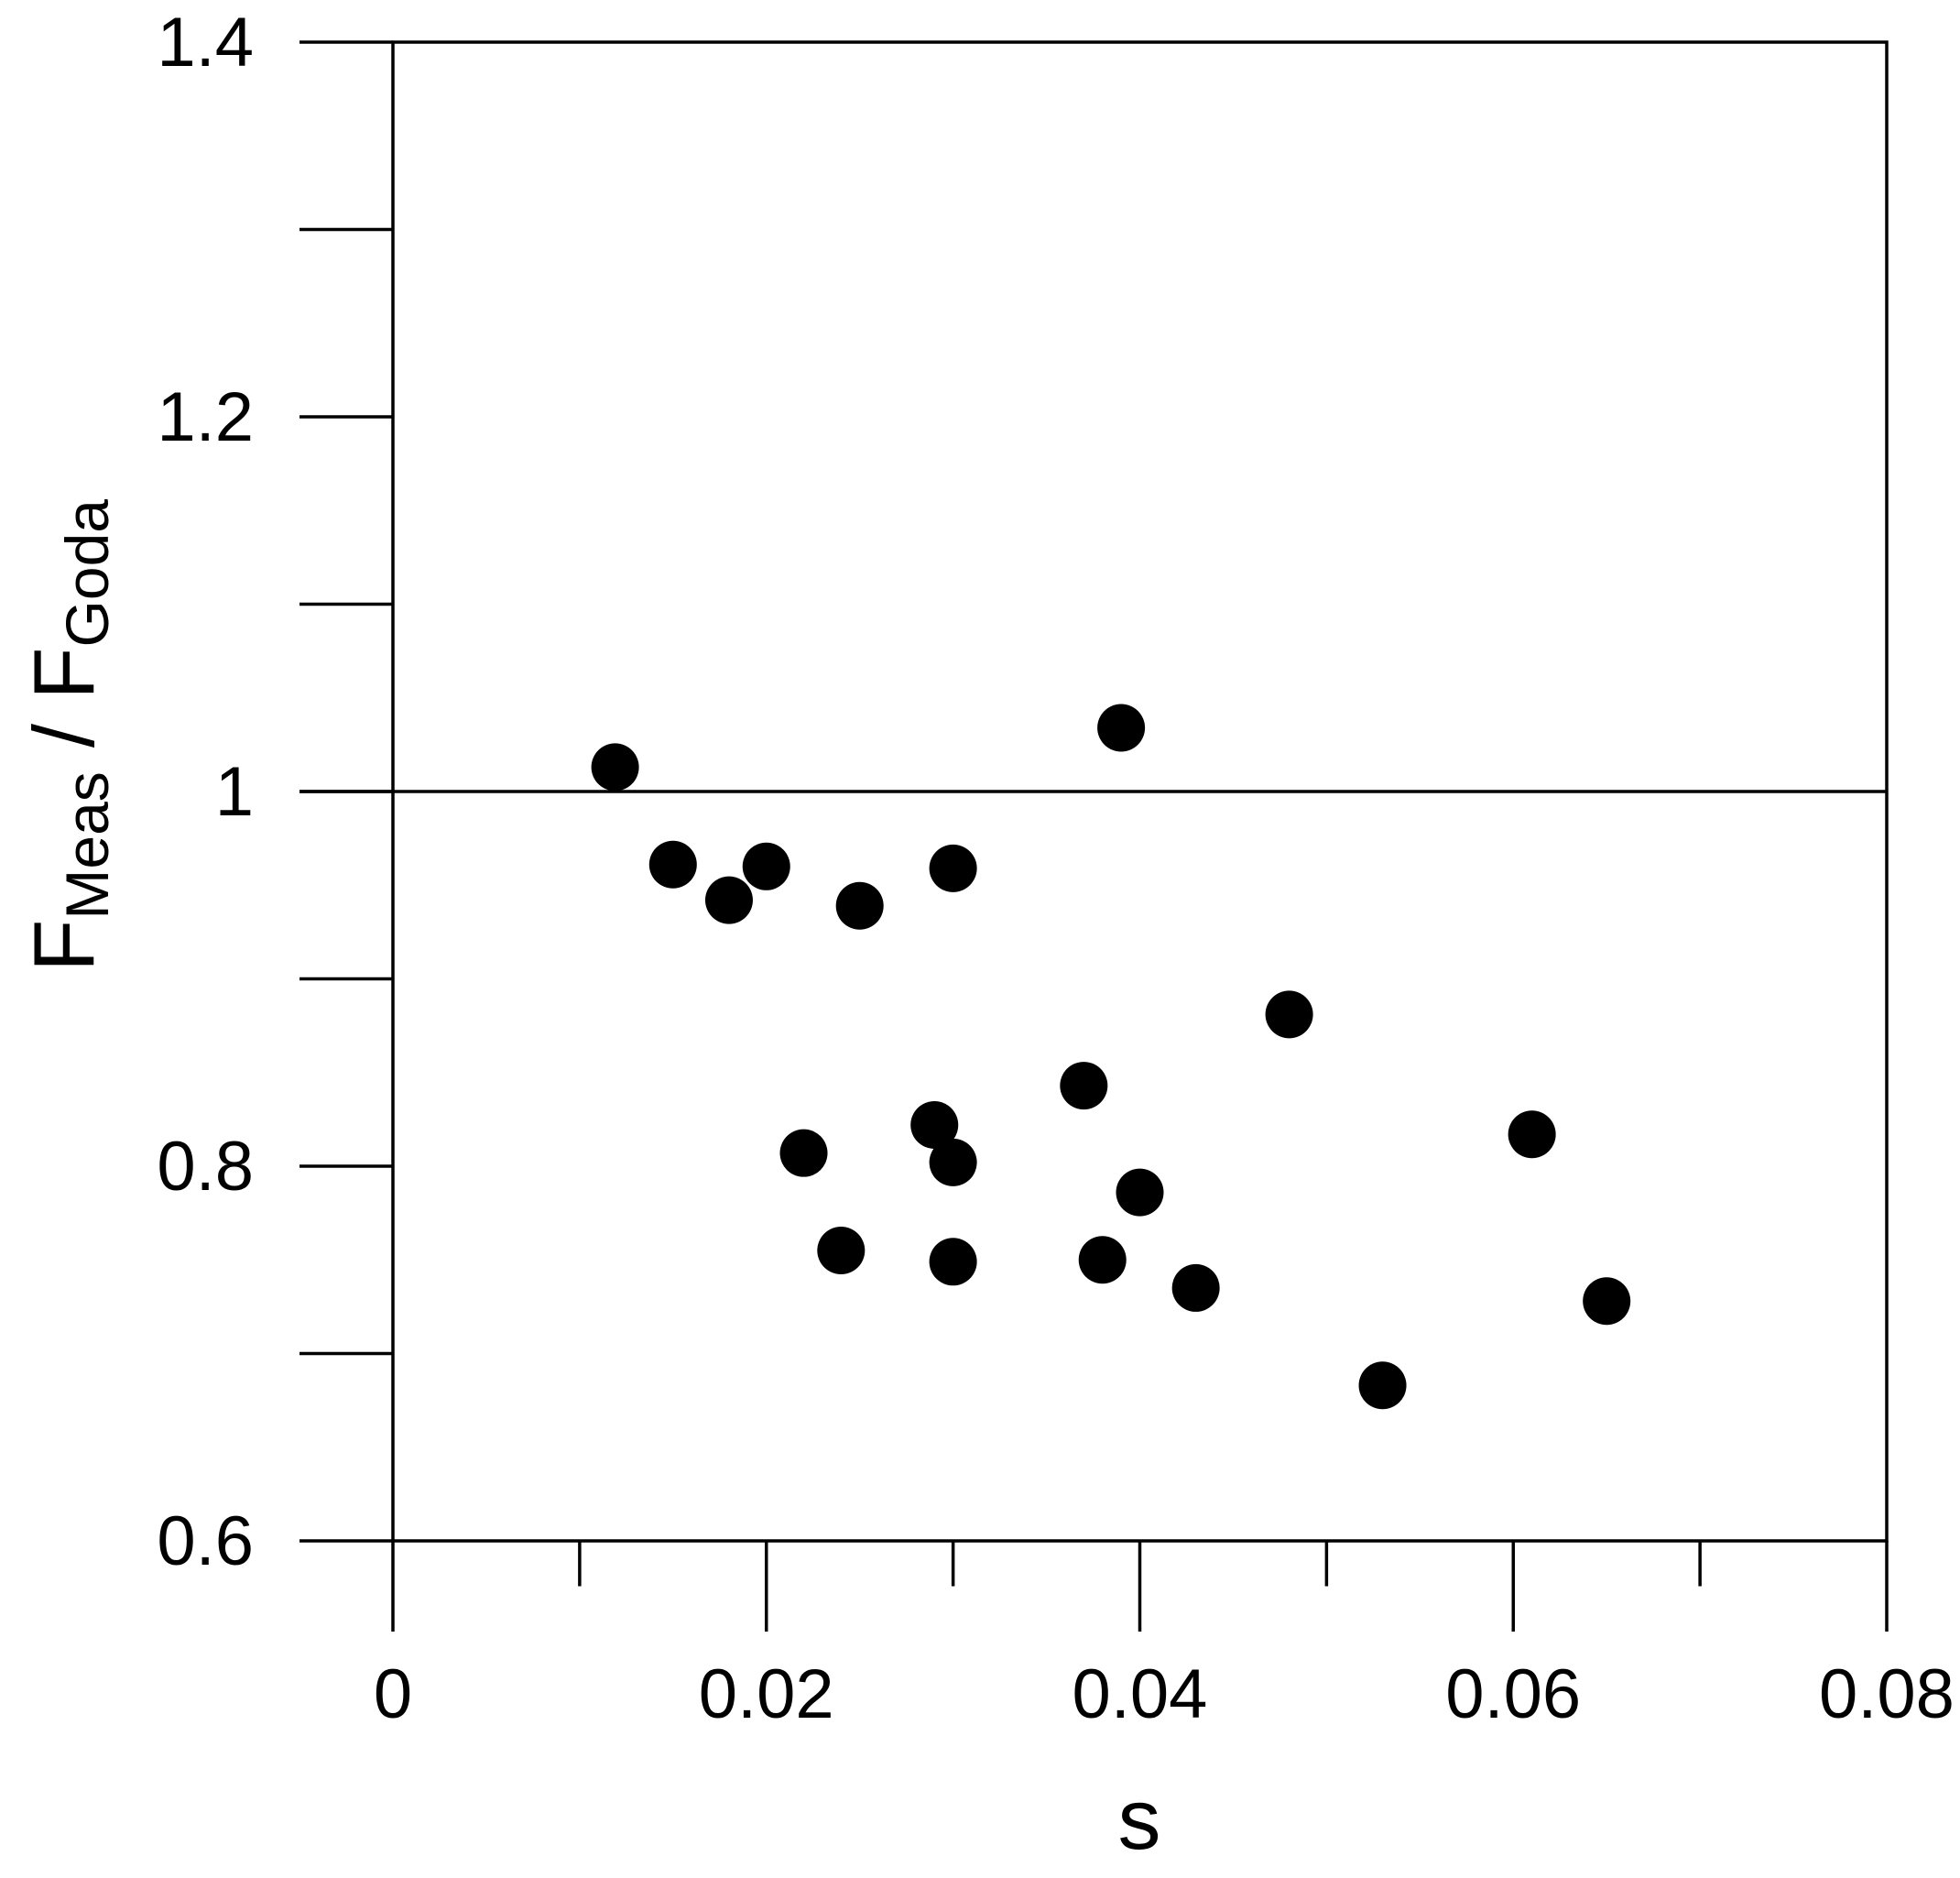 The image size is (1960, 1878). What do you see at coordinates (205, 417) in the screenshot?
I see `y-tick-label: 1.2` at bounding box center [205, 417].